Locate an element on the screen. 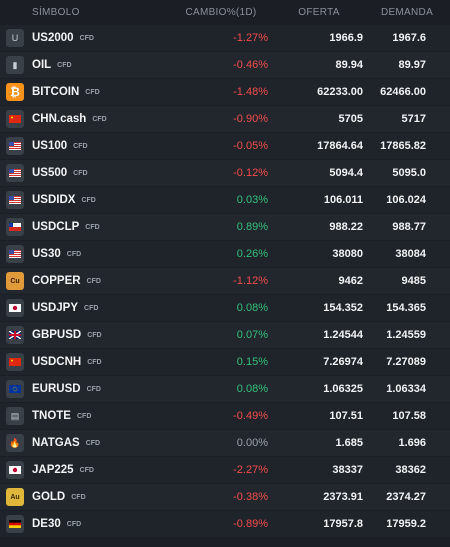  column-header-ask: DEMANDA is located at coordinates (407, 12).